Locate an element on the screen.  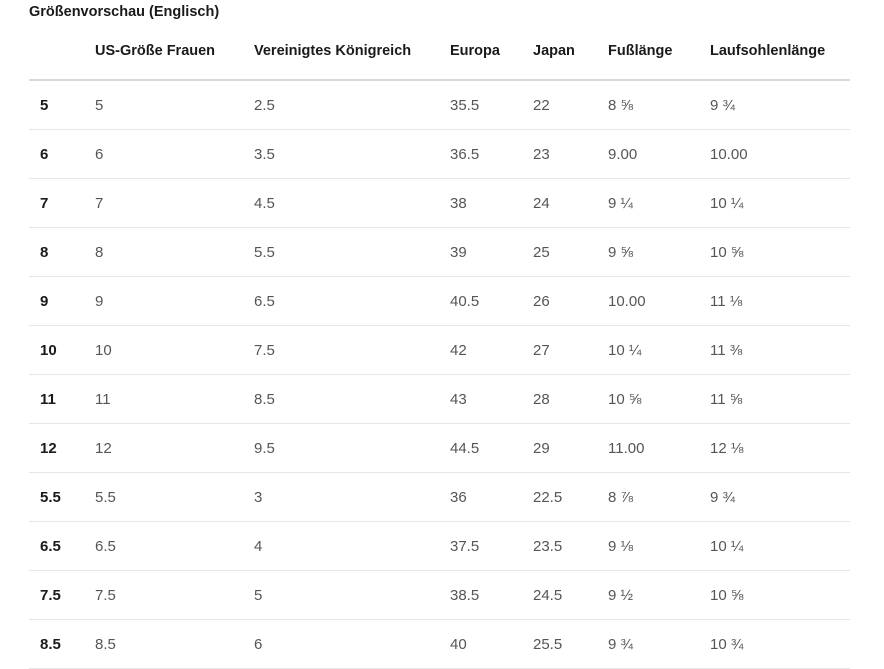
cell-japan: 25.5 is located at coordinates (570, 644).